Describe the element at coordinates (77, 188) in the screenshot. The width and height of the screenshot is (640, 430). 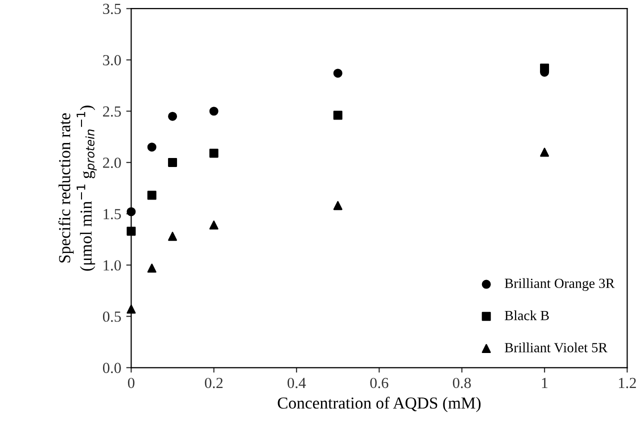
I see `y-axis-title: Specific reduction rate (μmol min$^{−1}$ g$_{protein}$$^{−1}$)` at that location.